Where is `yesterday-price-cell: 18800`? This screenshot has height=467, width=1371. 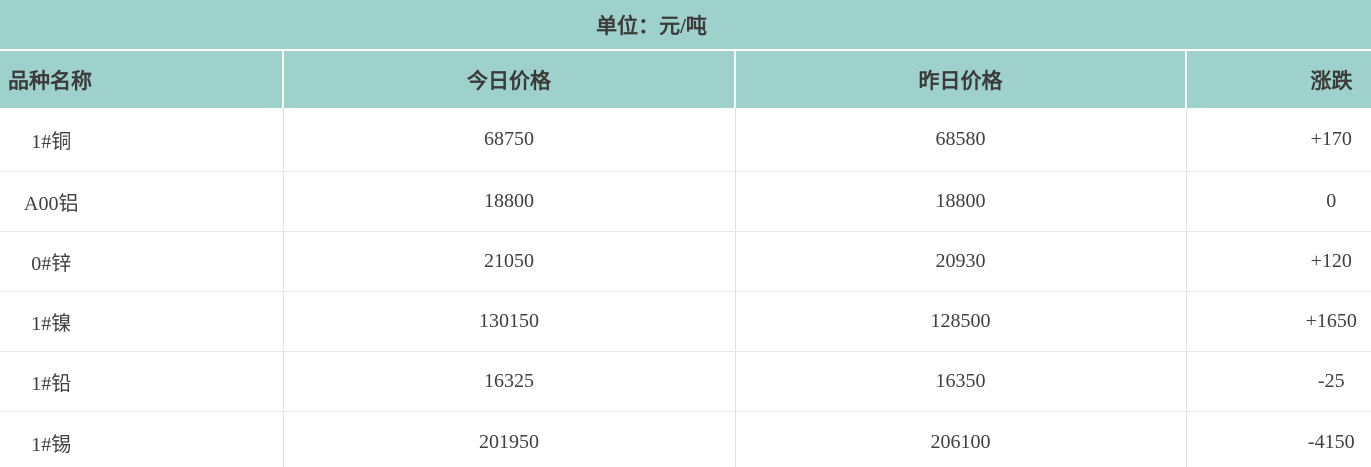 yesterday-price-cell: 18800 is located at coordinates (960, 201).